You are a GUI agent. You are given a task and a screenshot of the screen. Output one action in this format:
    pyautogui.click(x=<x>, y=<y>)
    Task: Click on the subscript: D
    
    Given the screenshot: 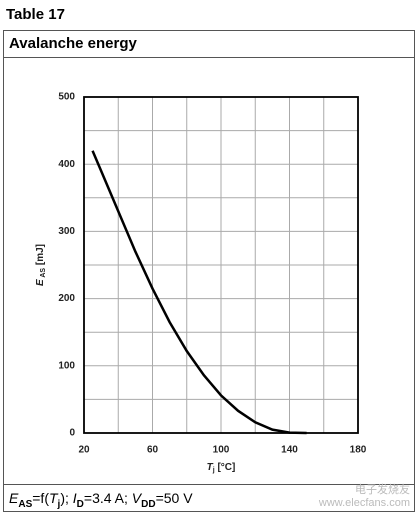 What is the action you would take?
    pyautogui.click(x=80, y=504)
    